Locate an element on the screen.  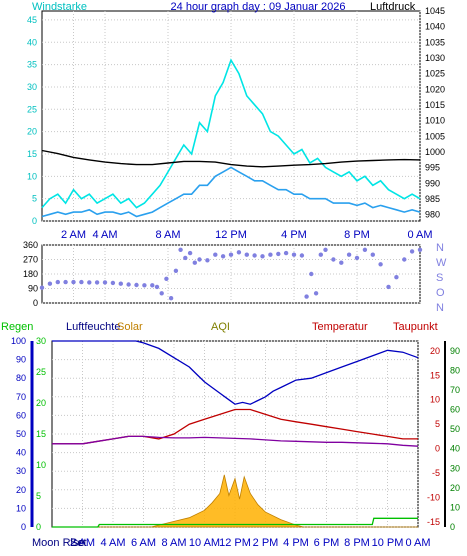
direction-y-tick: 270 is located at coordinates (30, 260).